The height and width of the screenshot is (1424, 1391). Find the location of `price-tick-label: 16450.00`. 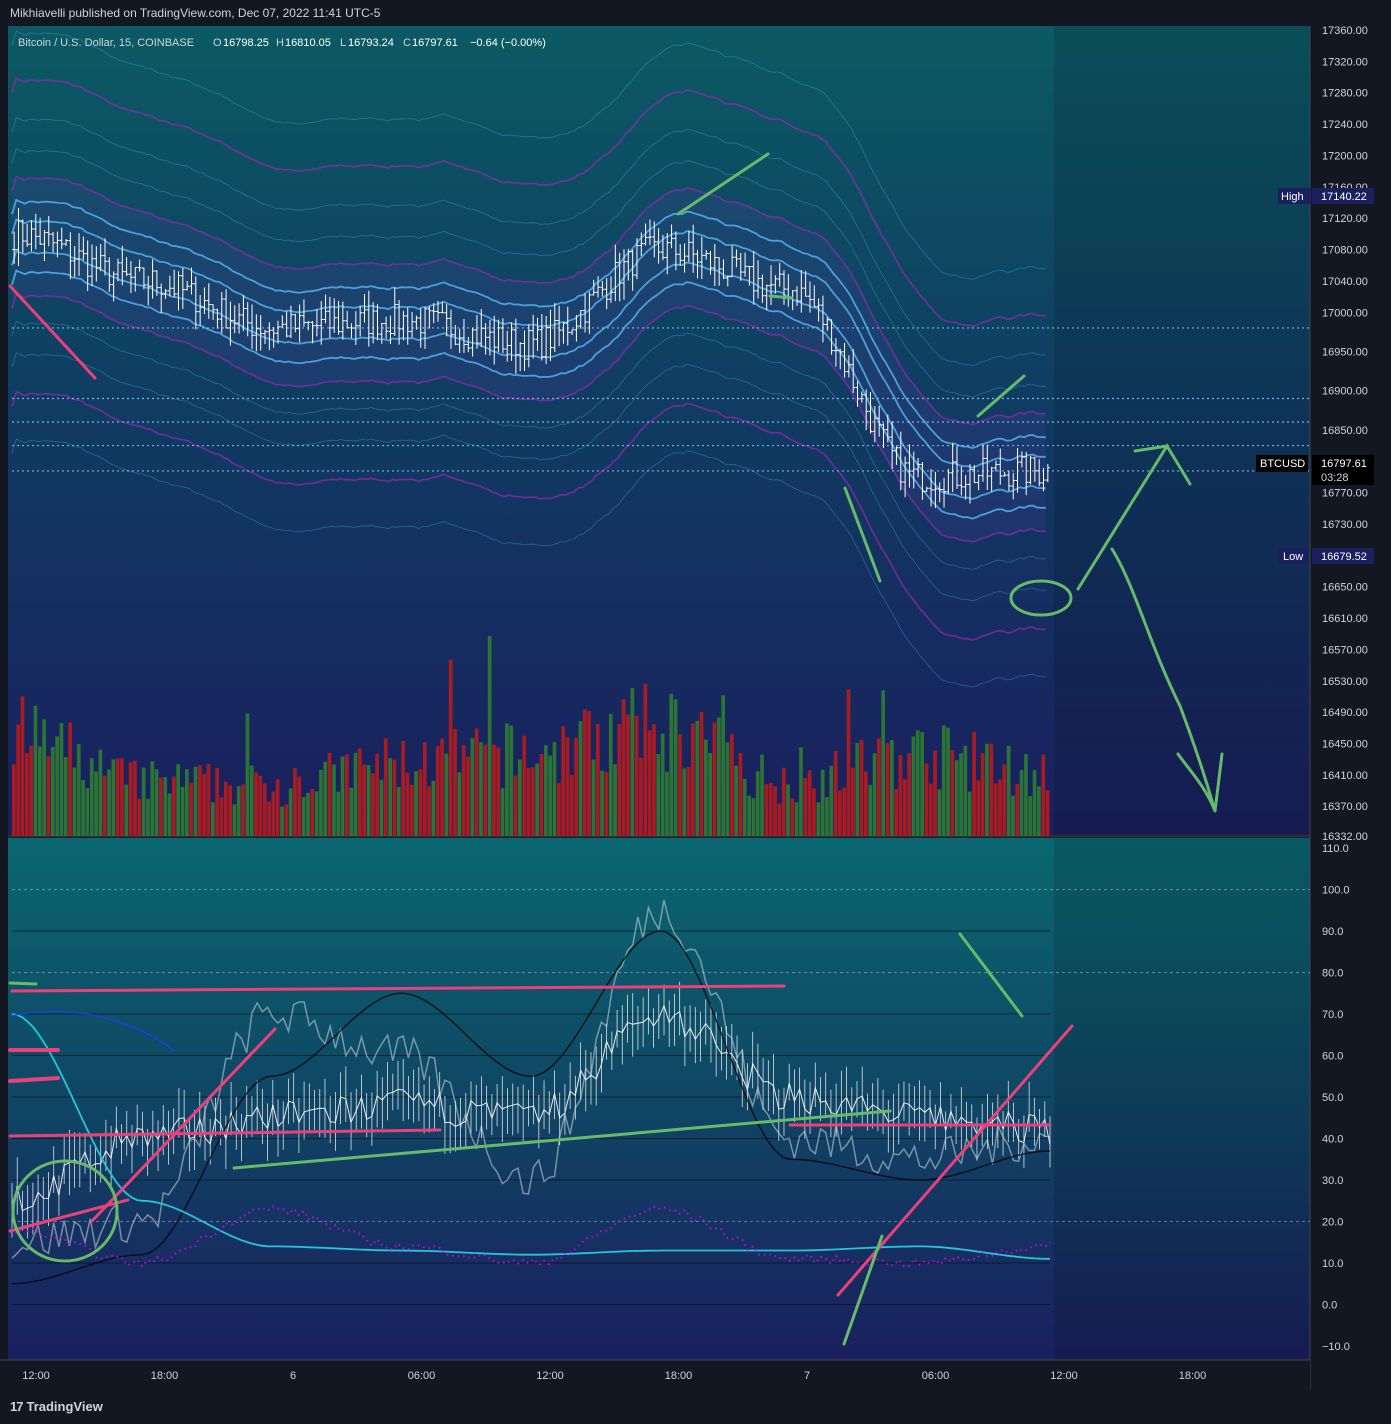

price-tick-label: 16450.00 is located at coordinates (1345, 744).